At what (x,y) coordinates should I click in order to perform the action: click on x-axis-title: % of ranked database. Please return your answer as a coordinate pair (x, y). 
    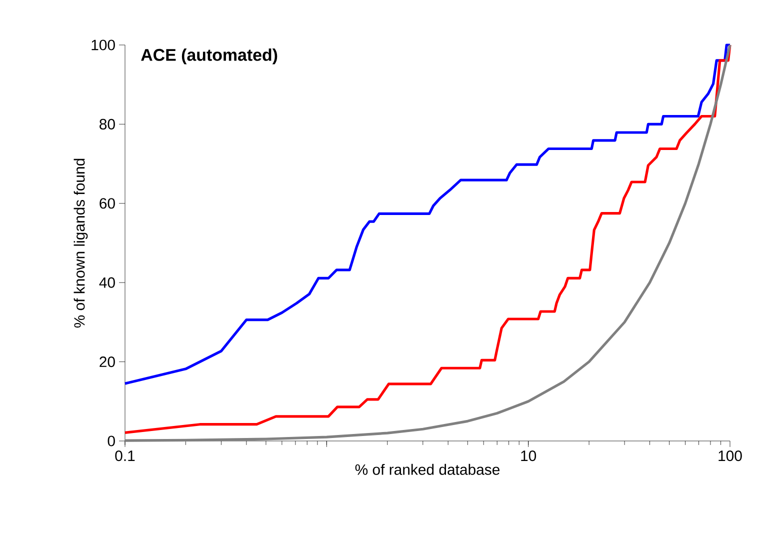
    Looking at the image, I should click on (427, 469).